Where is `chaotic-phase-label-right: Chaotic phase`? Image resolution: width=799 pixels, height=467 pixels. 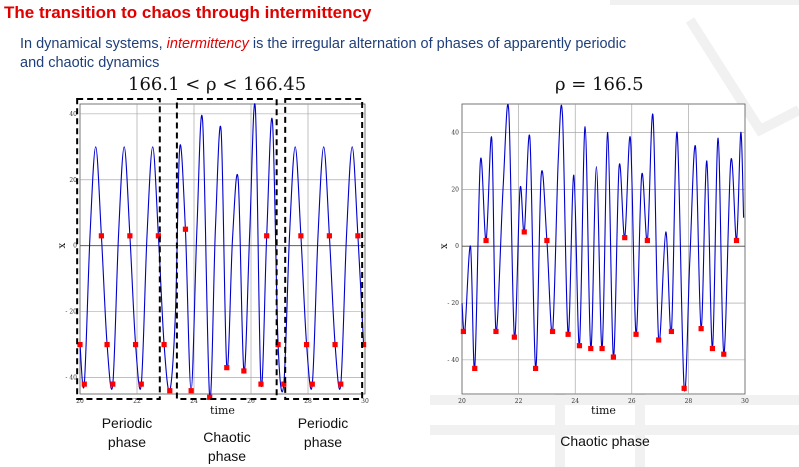
chaotic-phase-label-right: Chaotic phase is located at coordinates (605, 441).